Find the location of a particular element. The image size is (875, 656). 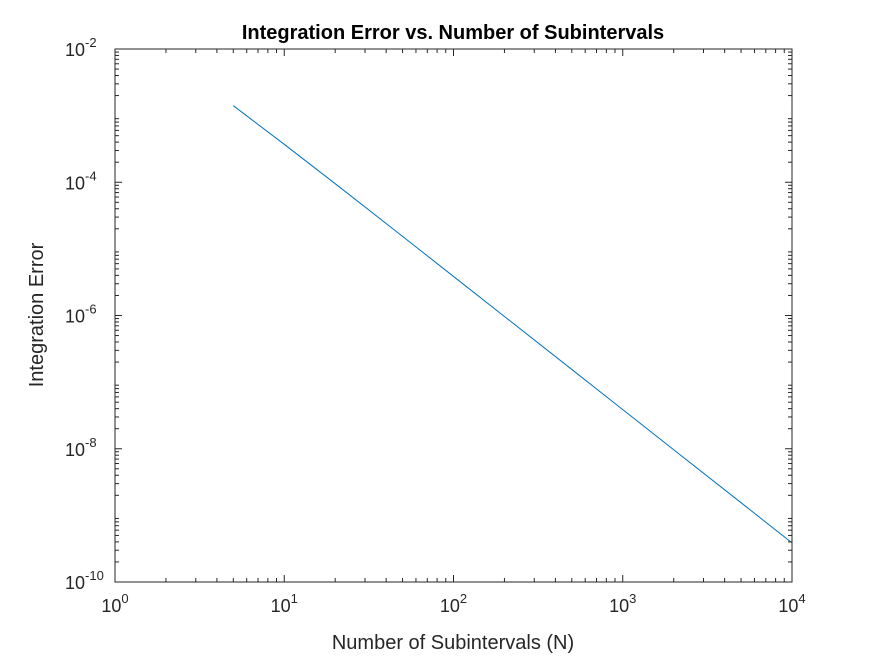

x-tick-label: 10³ is located at coordinates (622, 603).